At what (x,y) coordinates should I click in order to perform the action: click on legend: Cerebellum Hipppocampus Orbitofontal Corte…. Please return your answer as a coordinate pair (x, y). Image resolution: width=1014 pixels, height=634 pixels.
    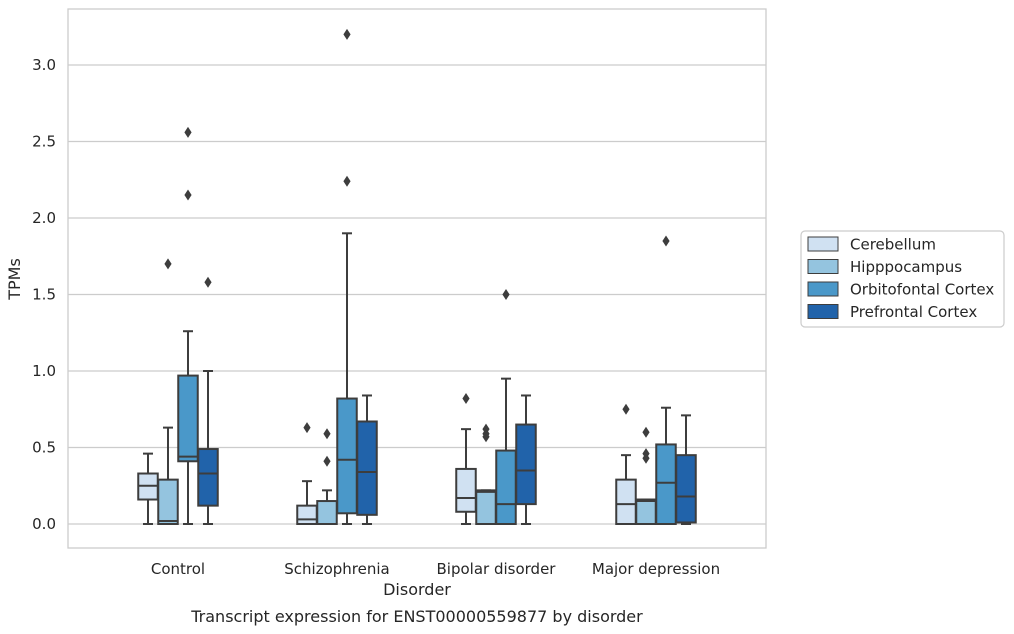
    Looking at the image, I should click on (902, 279).